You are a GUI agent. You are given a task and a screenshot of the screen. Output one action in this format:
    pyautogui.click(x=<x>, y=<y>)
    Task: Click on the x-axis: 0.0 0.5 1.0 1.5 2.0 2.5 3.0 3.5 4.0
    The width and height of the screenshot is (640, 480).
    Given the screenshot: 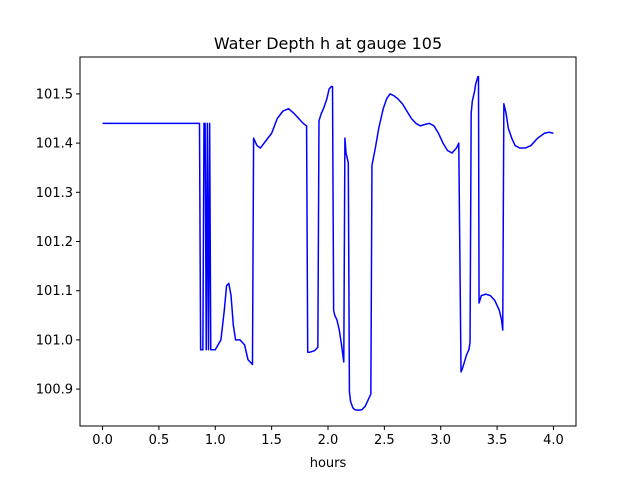 What is the action you would take?
    pyautogui.click(x=328, y=437)
    